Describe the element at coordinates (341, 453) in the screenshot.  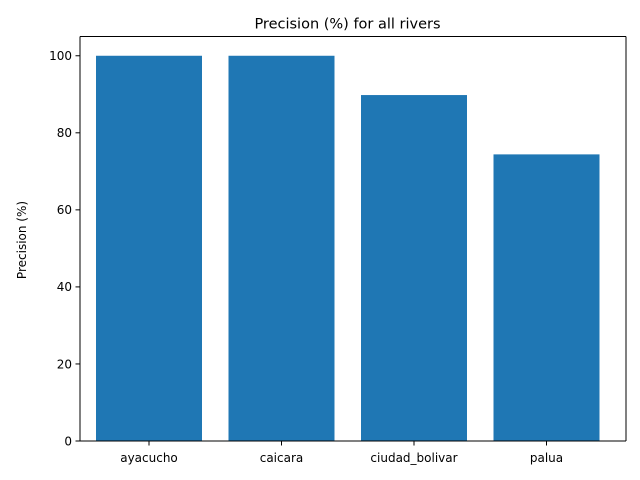
I see `x-ticks-group: ayacucho caicara ciudad_bolivar palua` at that location.